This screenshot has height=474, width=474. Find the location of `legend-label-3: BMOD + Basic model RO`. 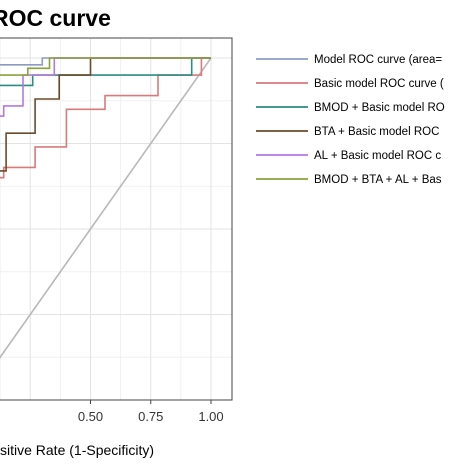

legend-label-3: BMOD + Basic model RO is located at coordinates (379, 108).